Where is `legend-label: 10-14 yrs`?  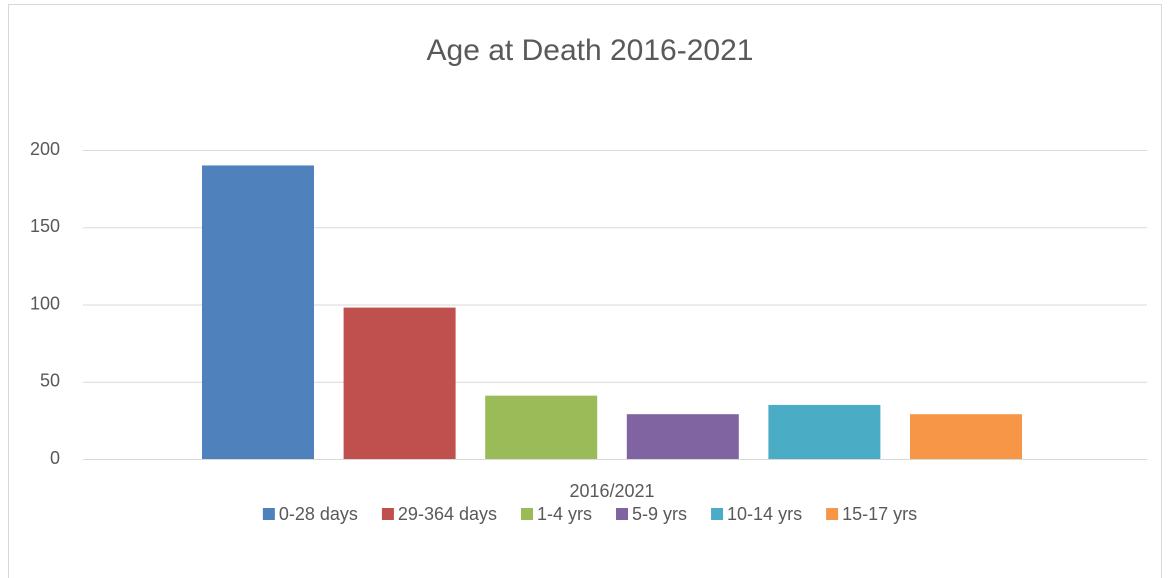 legend-label: 10-14 yrs is located at coordinates (764, 514).